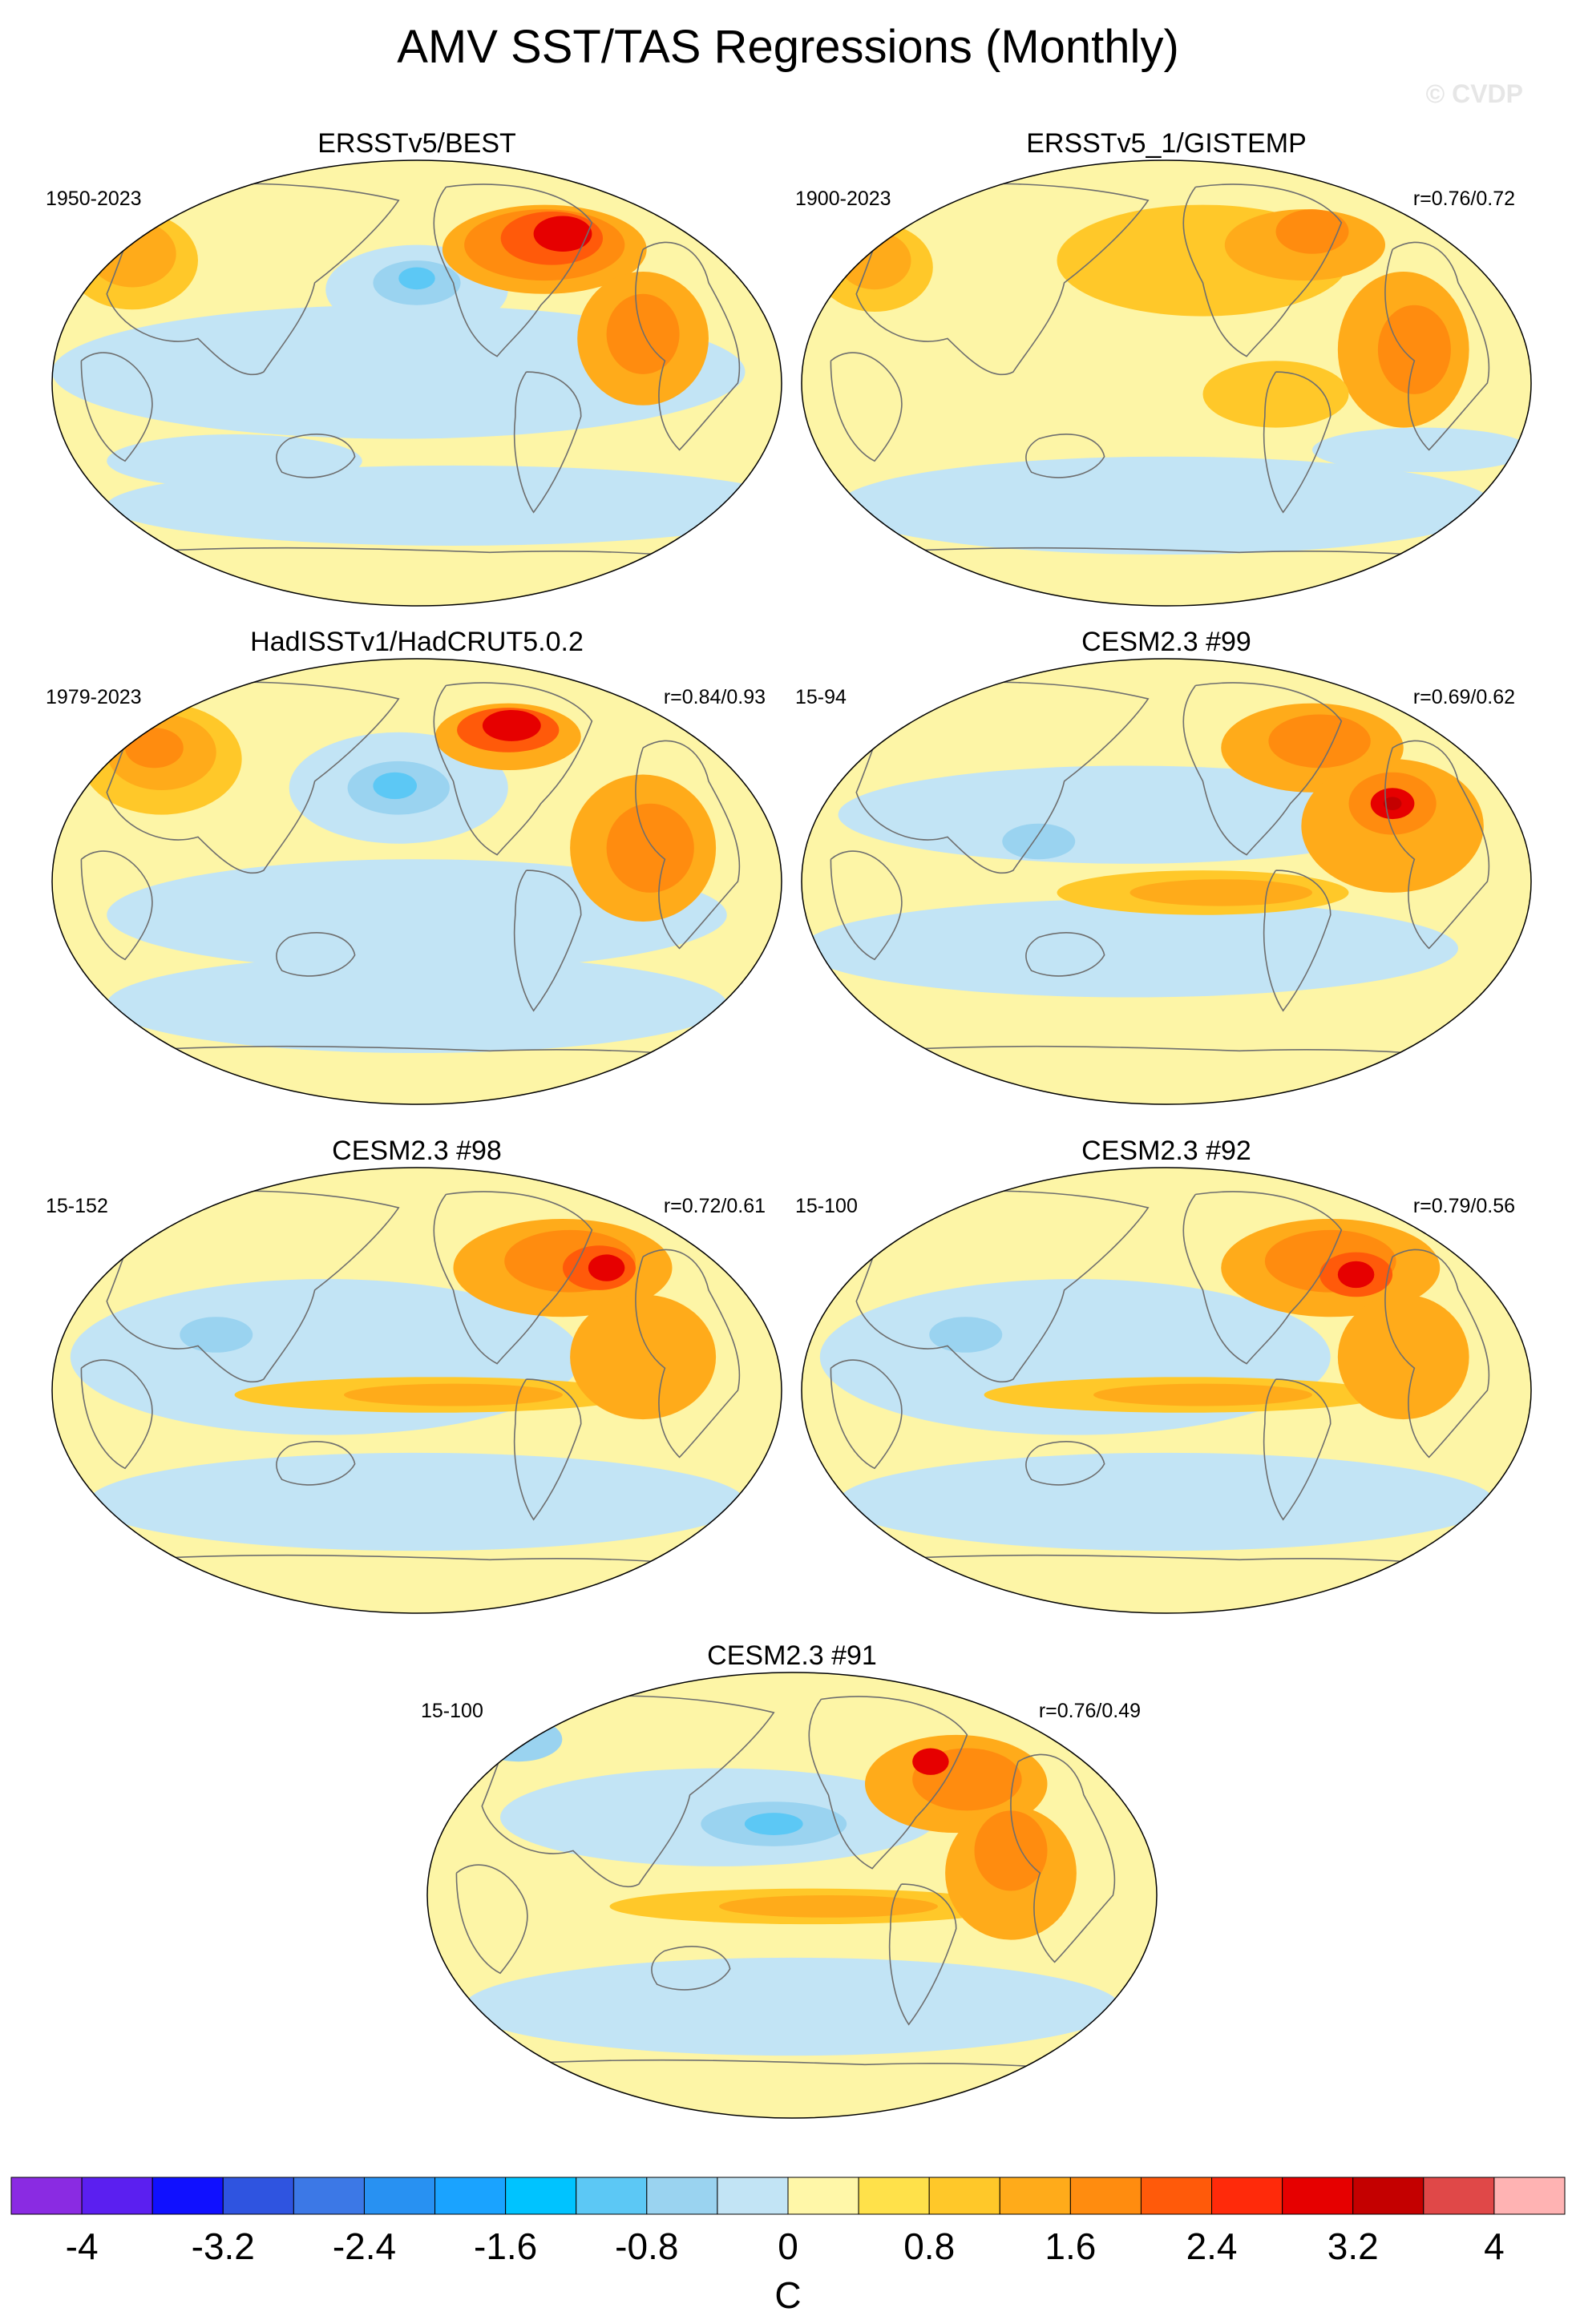 This screenshot has width=1576, height=2324. Describe the element at coordinates (715, 1206) in the screenshot. I see `panel-correlation: r=0.72/0.61` at that location.